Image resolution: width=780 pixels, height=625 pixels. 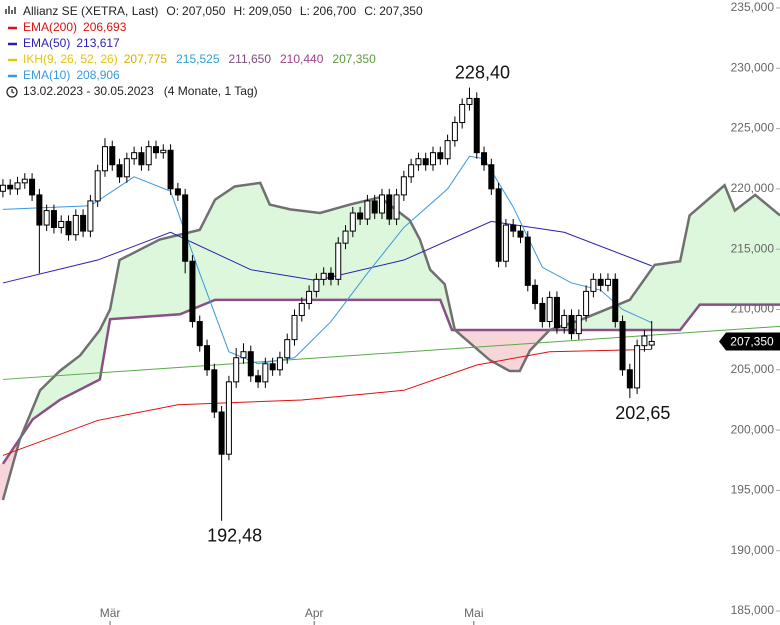 What do you see at coordinates (98, 75) in the screenshot?
I see `legend-text: 208,906` at bounding box center [98, 75].